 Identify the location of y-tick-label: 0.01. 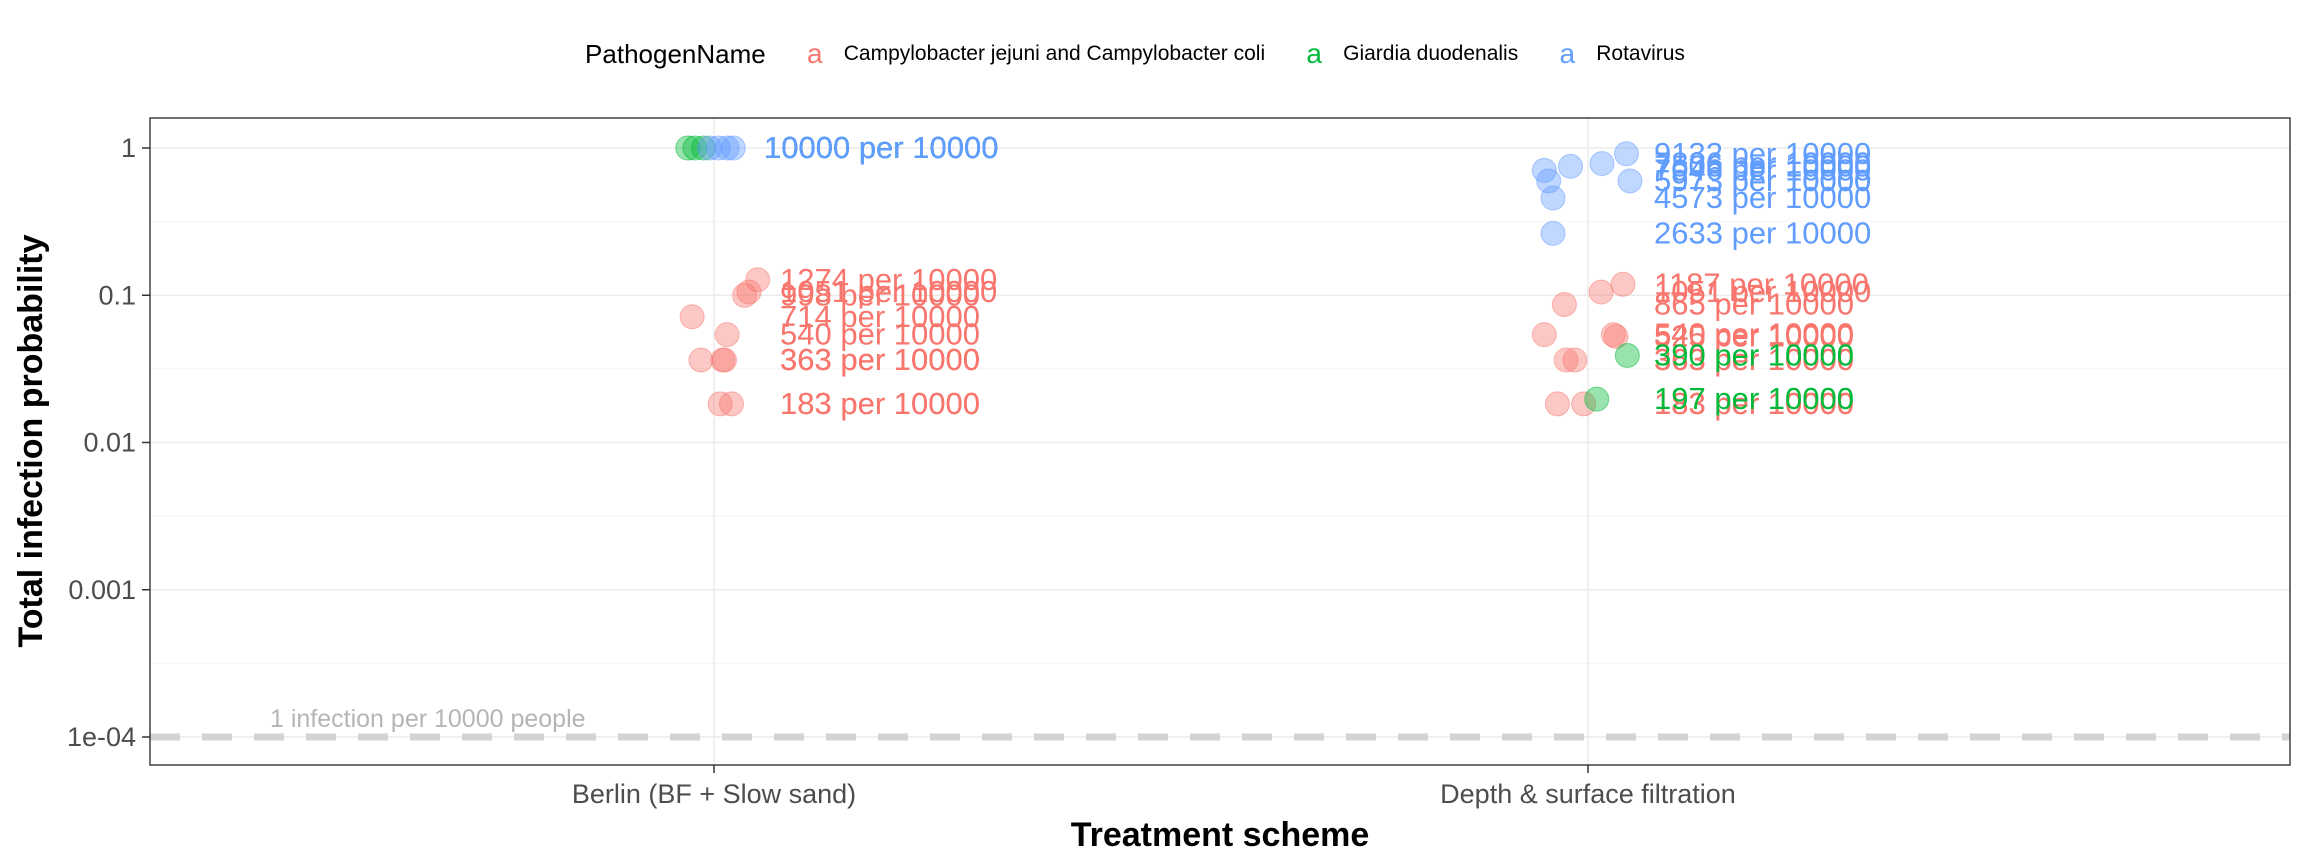
(109, 443).